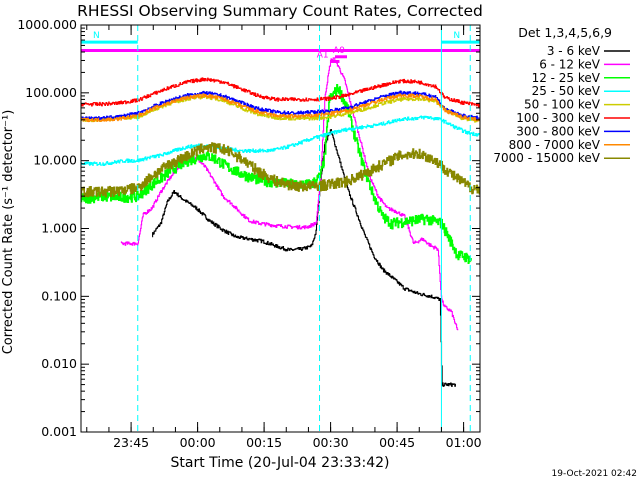 This screenshot has height=480, width=640. Describe the element at coordinates (555, 145) in the screenshot. I see `legend-label-800-7000-kev: 800 - 7000 keV` at that location.